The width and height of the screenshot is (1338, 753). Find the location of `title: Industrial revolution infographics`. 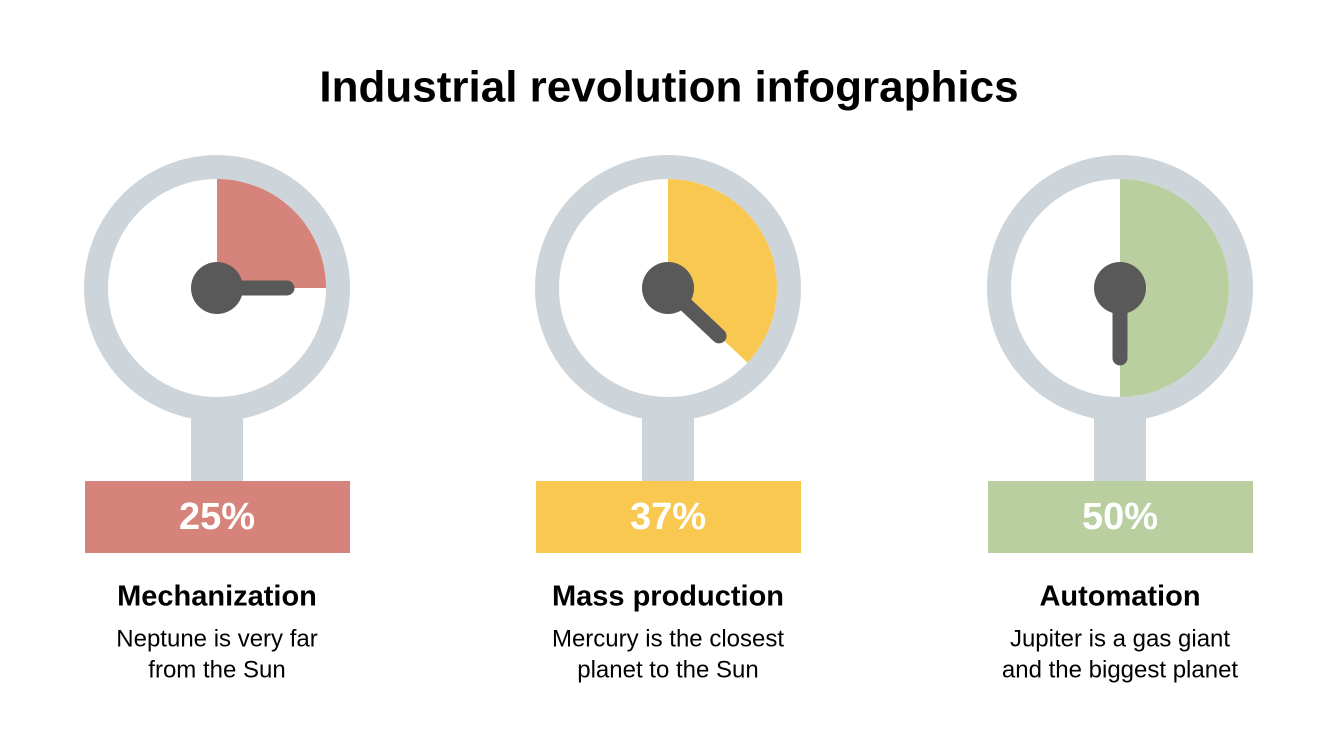

title: Industrial revolution infographics is located at coordinates (668, 87).